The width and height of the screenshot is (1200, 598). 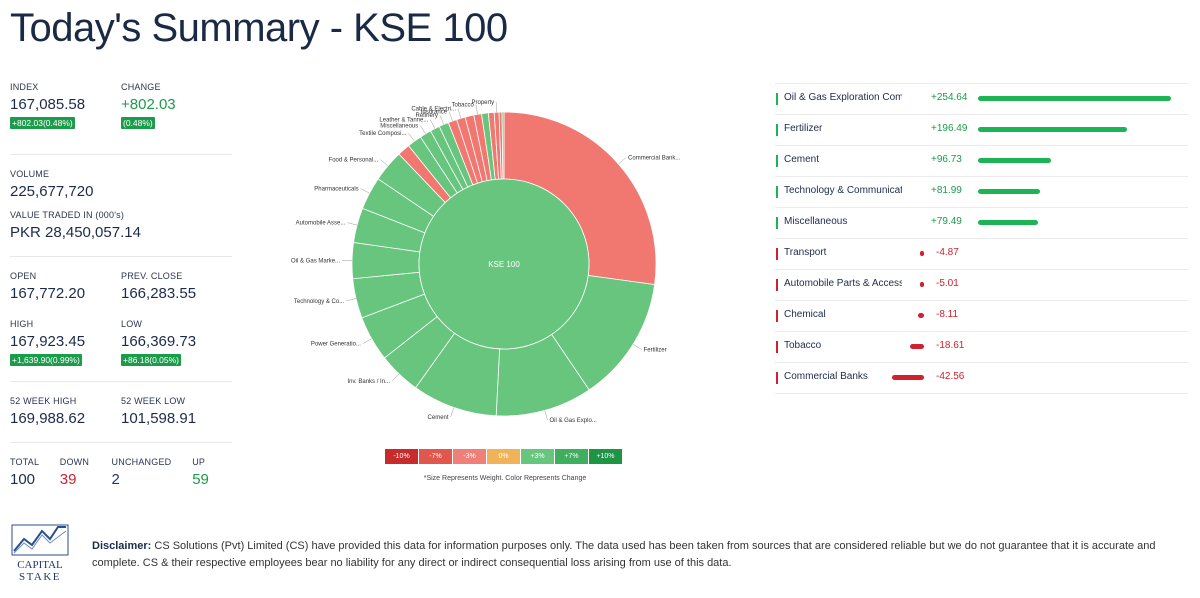 What do you see at coordinates (159, 341) in the screenshot?
I see `low-value: 166,369.73` at bounding box center [159, 341].